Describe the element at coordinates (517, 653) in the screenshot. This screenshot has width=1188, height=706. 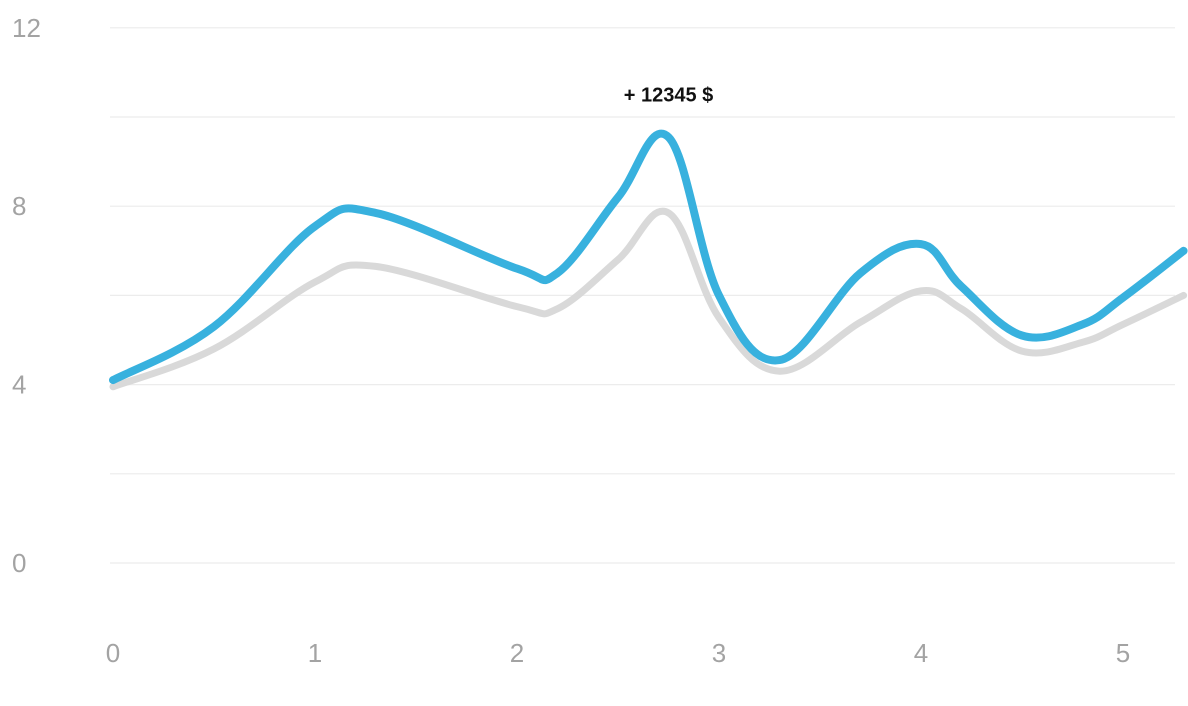
I see `x-tick-label: 2` at that location.